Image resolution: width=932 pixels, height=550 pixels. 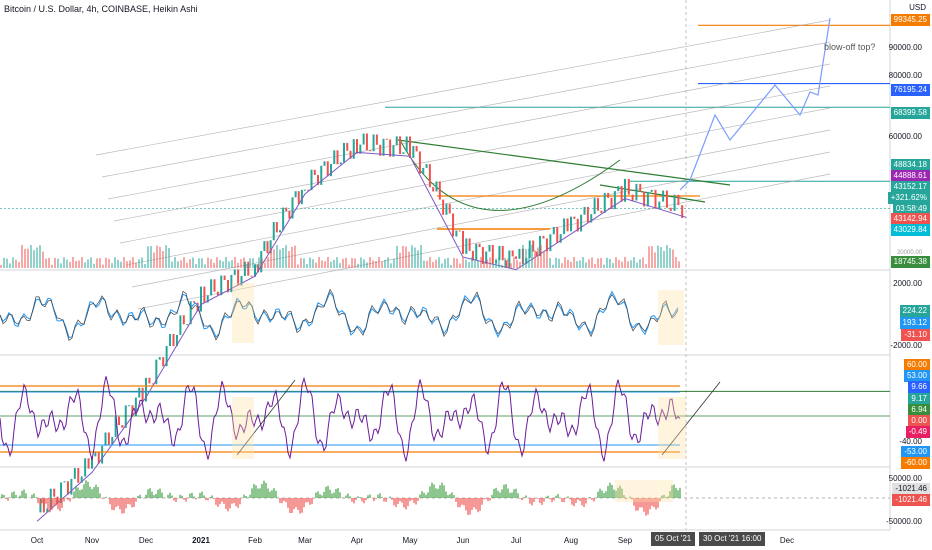 I want to click on osc2-badge: 9.17, so click(x=919, y=399).